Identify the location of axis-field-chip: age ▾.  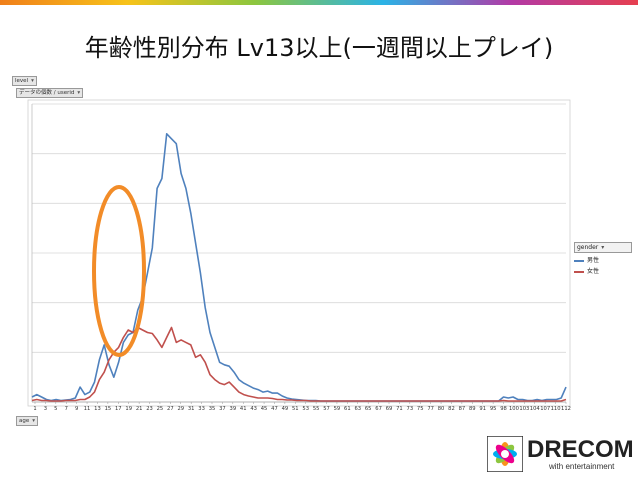
(27, 421).